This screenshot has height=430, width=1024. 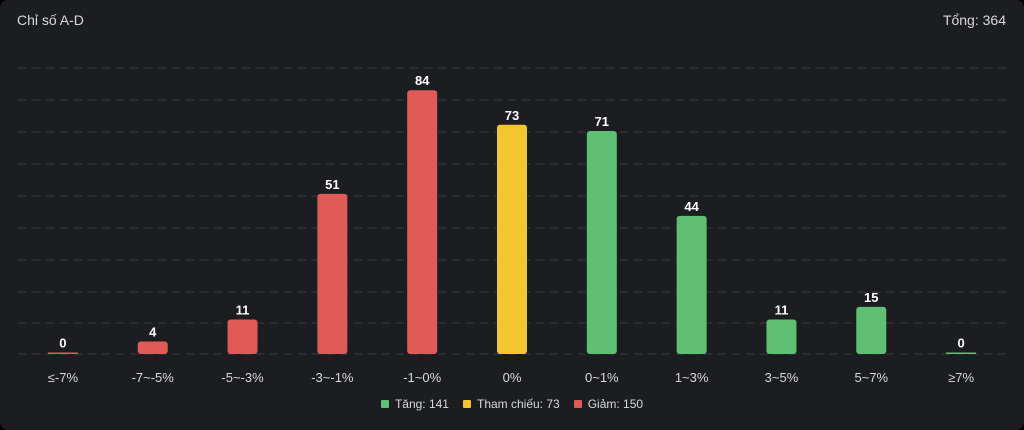 I want to click on legend-item-ref: Tham chiếu: 73, so click(x=511, y=404).